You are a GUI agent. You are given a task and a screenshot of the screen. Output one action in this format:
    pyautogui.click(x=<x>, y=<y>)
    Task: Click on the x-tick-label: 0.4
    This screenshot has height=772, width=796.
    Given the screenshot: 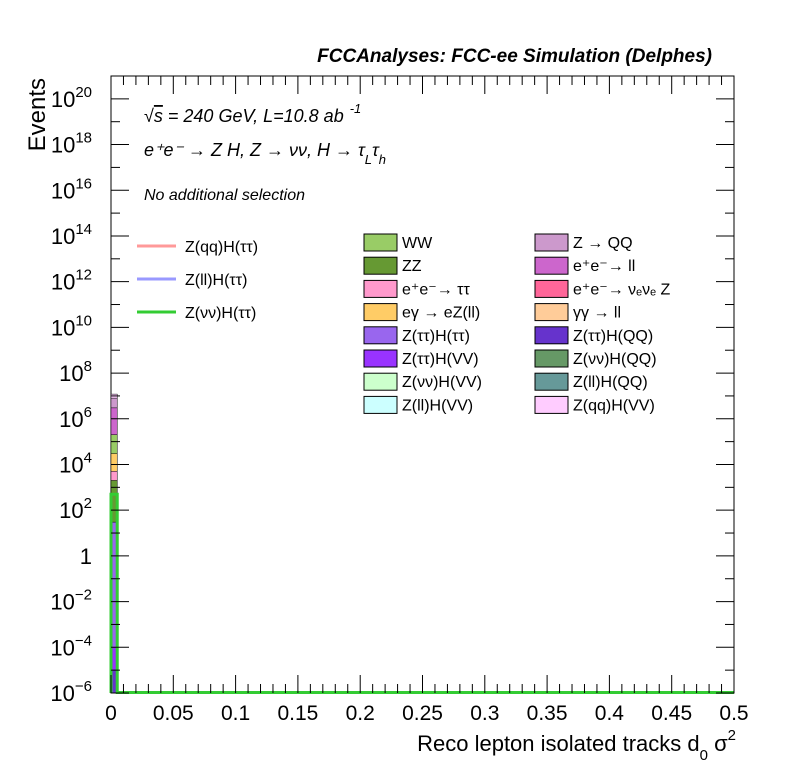 What is the action you would take?
    pyautogui.click(x=610, y=713)
    